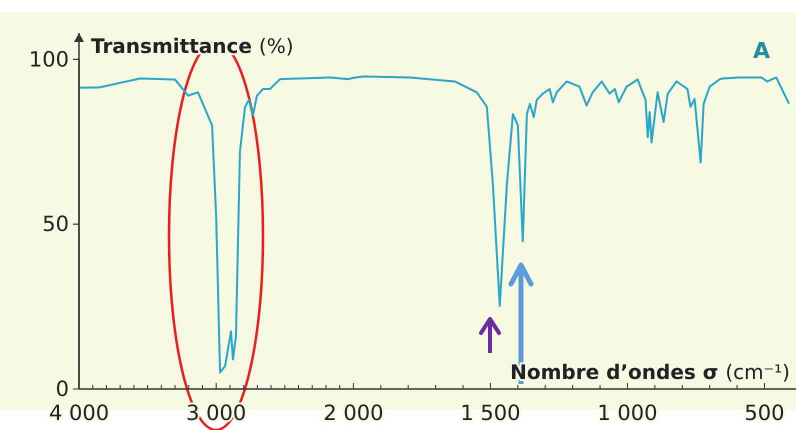  What do you see at coordinates (627, 413) in the screenshot?
I see `x-tick-label: 1 000` at bounding box center [627, 413].